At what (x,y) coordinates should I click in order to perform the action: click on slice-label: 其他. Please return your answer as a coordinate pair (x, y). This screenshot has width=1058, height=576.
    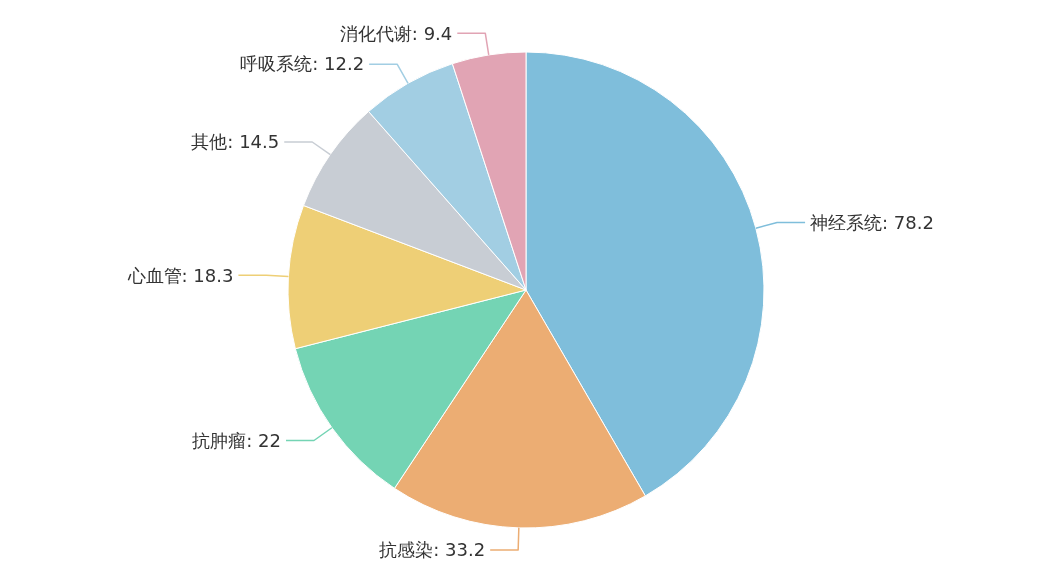
    Looking at the image, I should click on (209, 142).